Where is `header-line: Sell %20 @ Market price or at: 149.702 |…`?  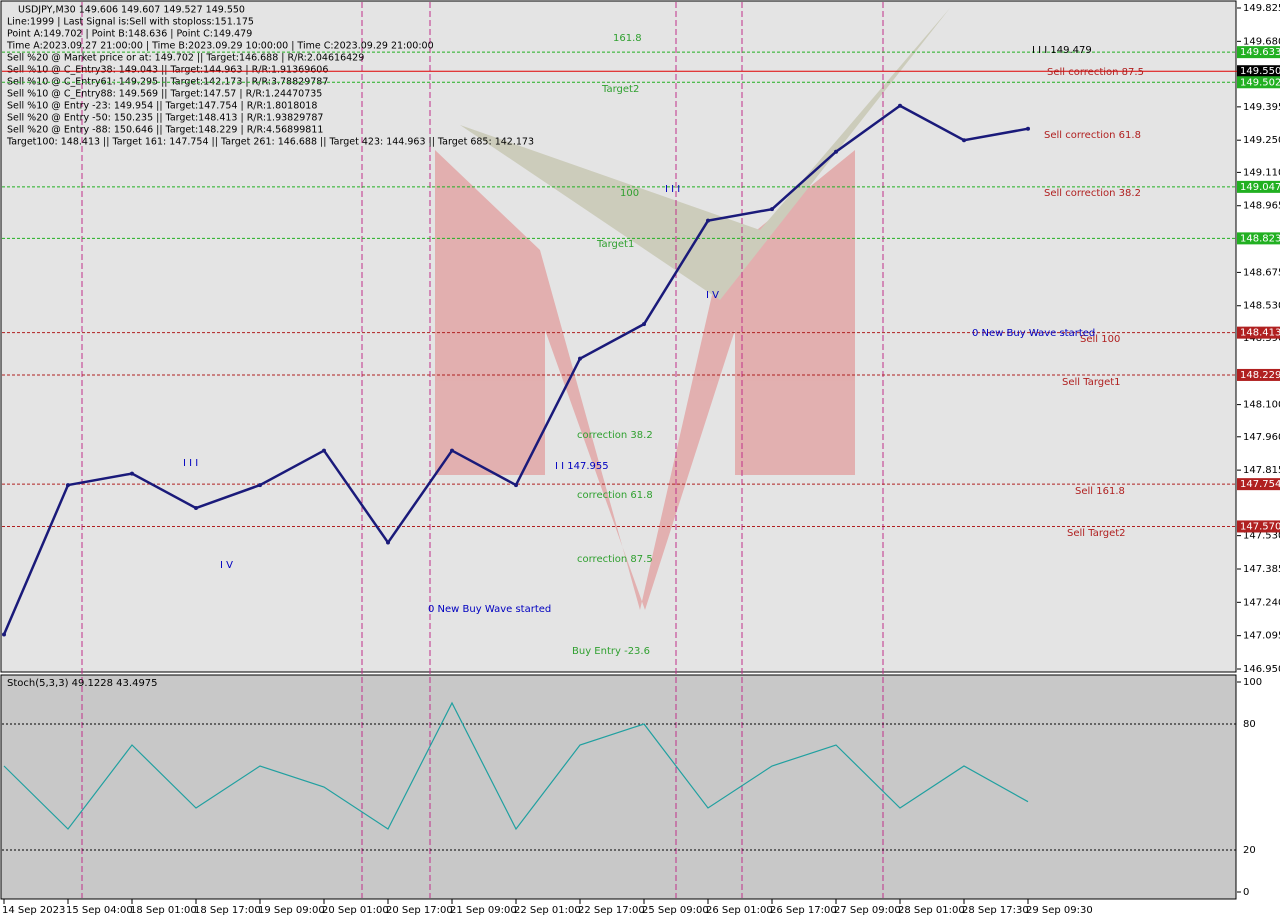
header-line: Sell %20 @ Market price or at: 149.702 |… is located at coordinates (185, 58).